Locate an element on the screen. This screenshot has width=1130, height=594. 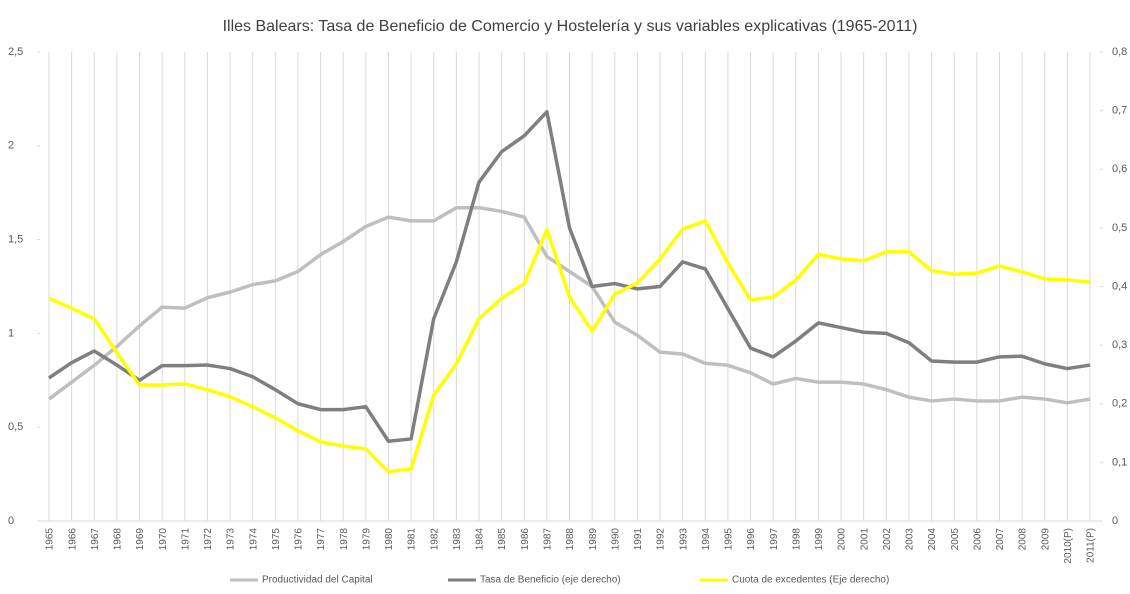
x-tick-label: 1970 is located at coordinates (163, 539).